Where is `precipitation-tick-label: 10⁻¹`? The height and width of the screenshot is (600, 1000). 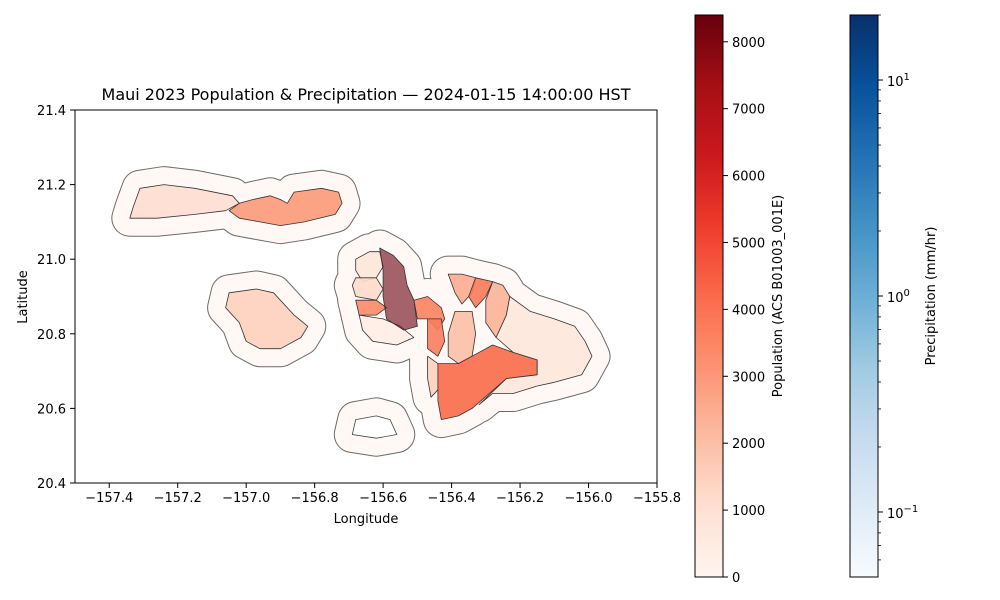
precipitation-tick-label: 10⁻¹ is located at coordinates (902, 513).